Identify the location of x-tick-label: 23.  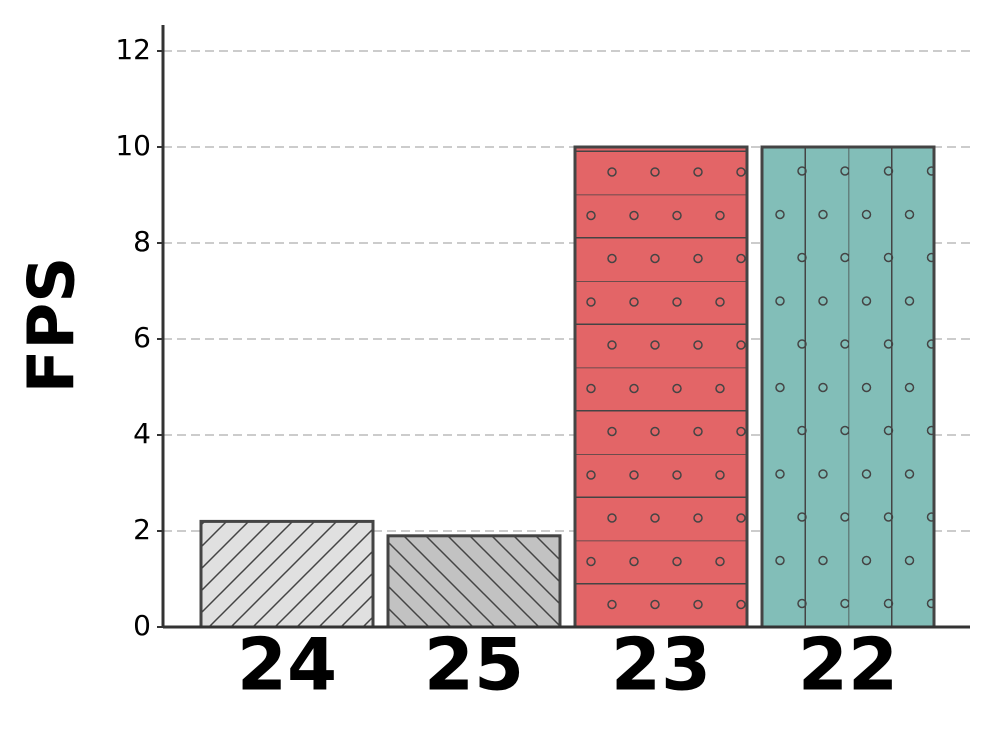
(661, 665).